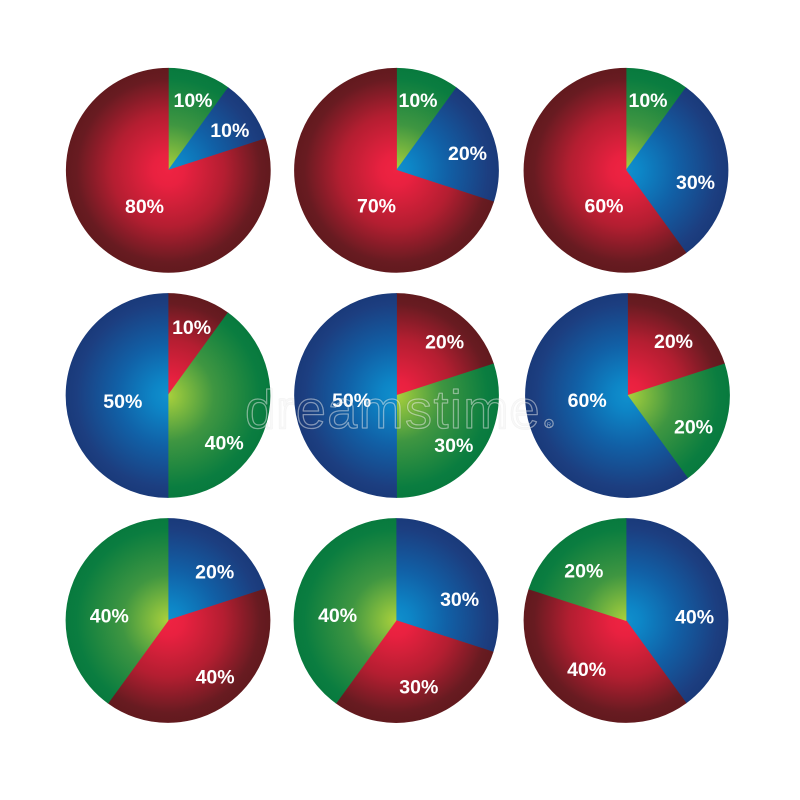  What do you see at coordinates (376, 207) in the screenshot?
I see `svg-text: 70%` at bounding box center [376, 207].